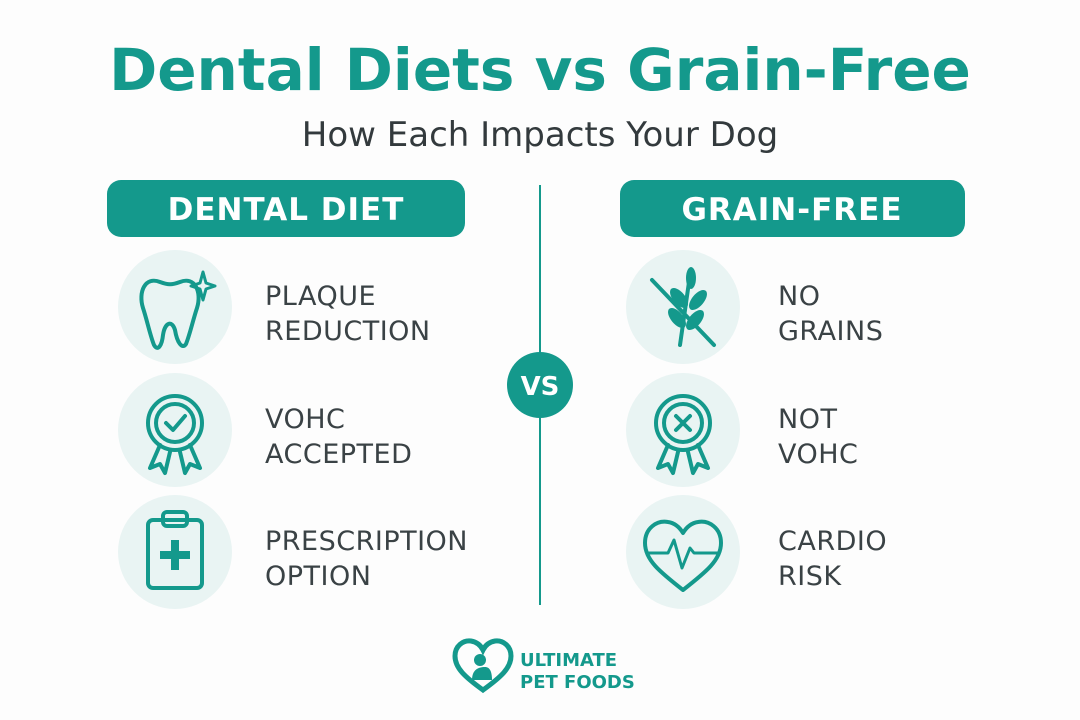  Describe the element at coordinates (540, 70) in the screenshot. I see `title: Dental Diets vs Grain-Free` at that location.